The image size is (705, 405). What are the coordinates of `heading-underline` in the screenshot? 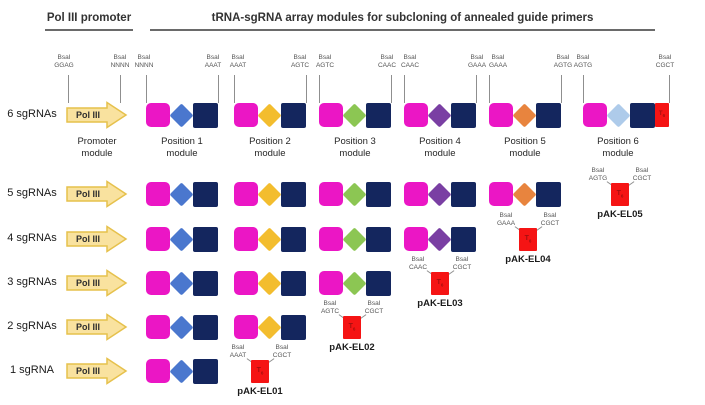 It's located at (402, 30).